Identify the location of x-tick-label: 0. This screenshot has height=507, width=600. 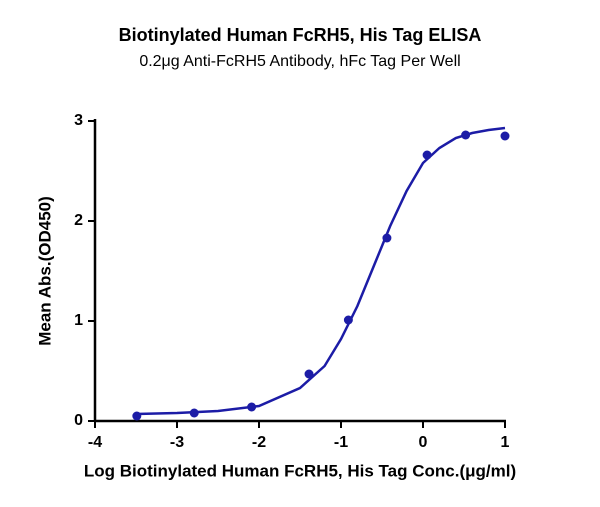
(423, 442).